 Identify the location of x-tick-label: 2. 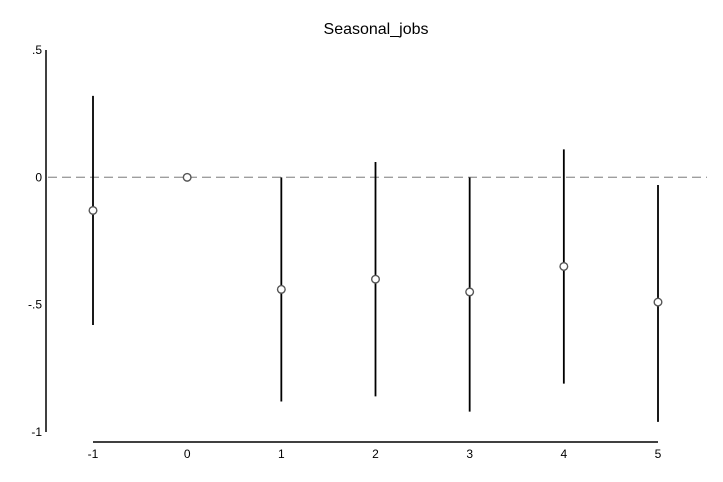
(375, 454).